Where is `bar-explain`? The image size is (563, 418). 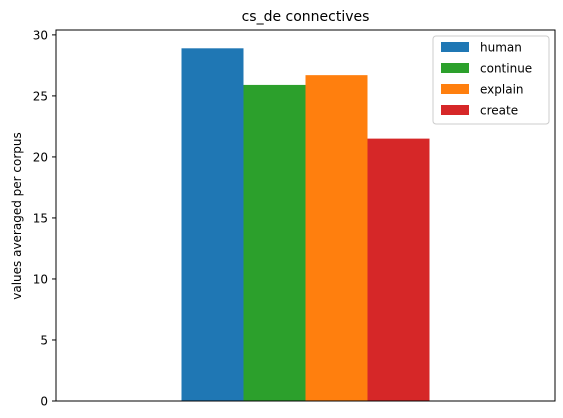 bar-explain is located at coordinates (336, 238).